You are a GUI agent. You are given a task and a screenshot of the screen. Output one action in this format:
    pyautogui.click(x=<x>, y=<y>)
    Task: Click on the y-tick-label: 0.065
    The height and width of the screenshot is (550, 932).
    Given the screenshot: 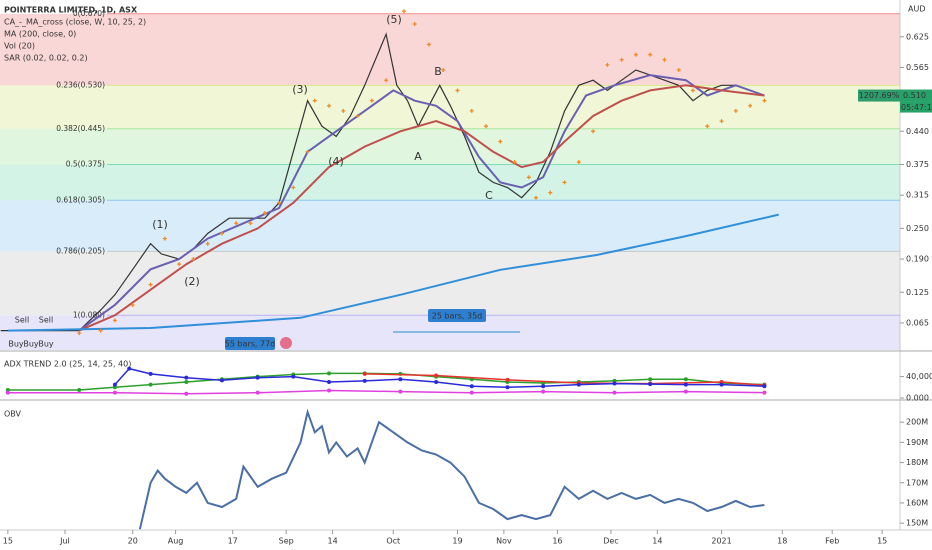 What is the action you would take?
    pyautogui.click(x=917, y=322)
    